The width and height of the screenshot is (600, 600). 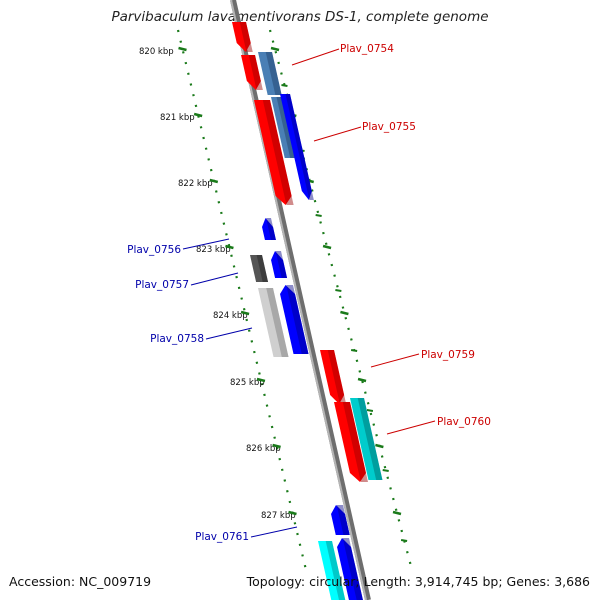 I want to click on feature-steelblue-0755-shade, so click(x=285, y=127).